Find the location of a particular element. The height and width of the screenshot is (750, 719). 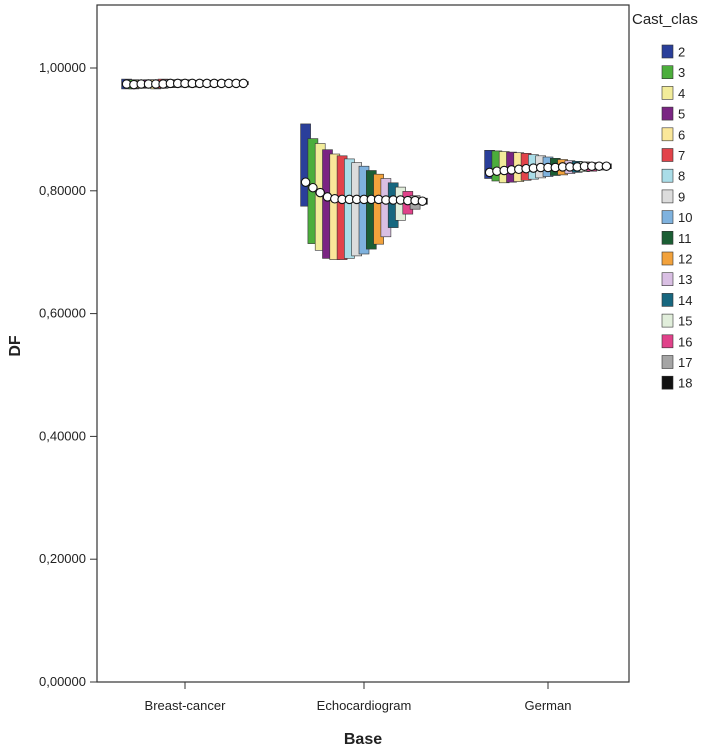

legend-label-17: 17 is located at coordinates (685, 362).